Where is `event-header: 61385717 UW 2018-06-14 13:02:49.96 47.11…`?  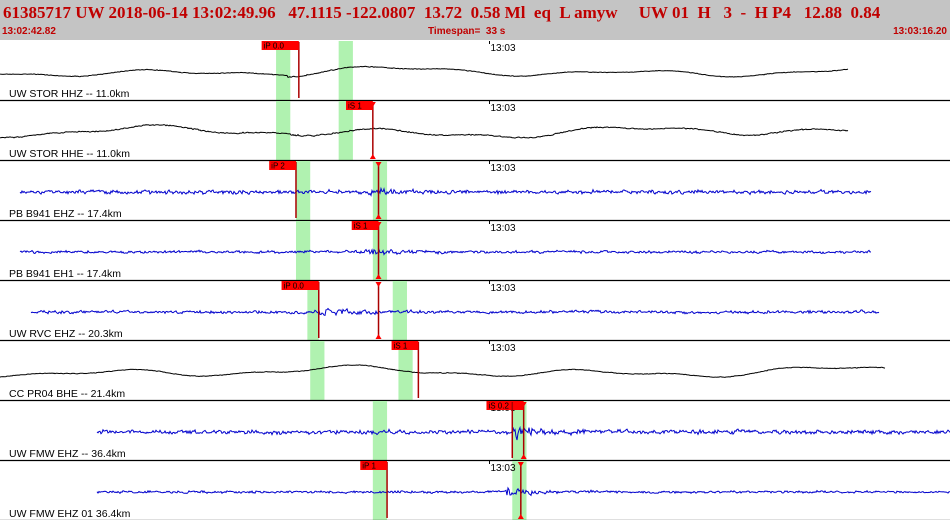 event-header: 61385717 UW 2018-06-14 13:02:49.96 47.11… is located at coordinates (475, 20).